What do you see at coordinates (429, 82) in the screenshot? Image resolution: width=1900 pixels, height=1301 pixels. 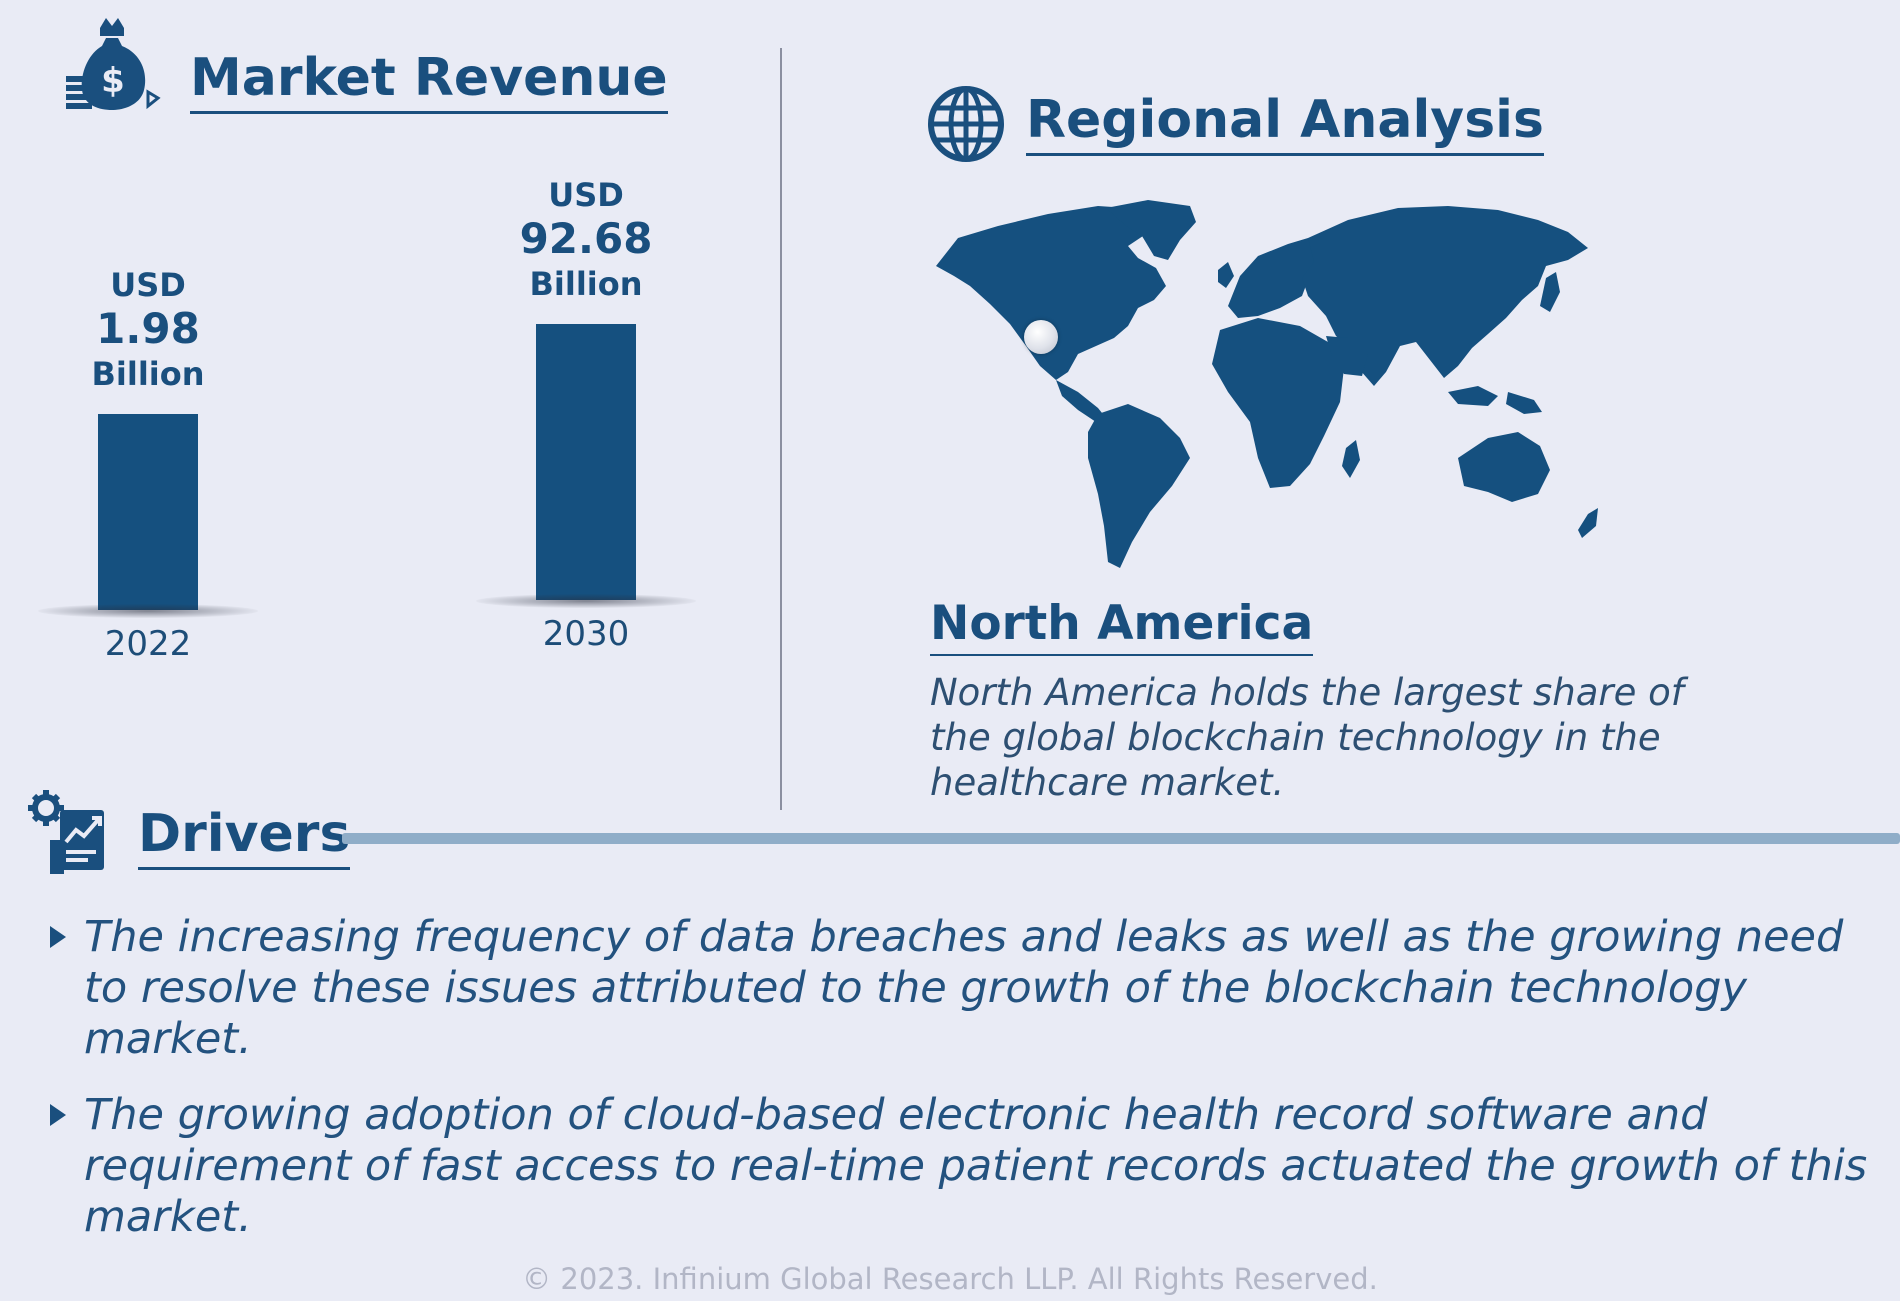 I see `market-revenue-title: Market Revenue` at bounding box center [429, 82].